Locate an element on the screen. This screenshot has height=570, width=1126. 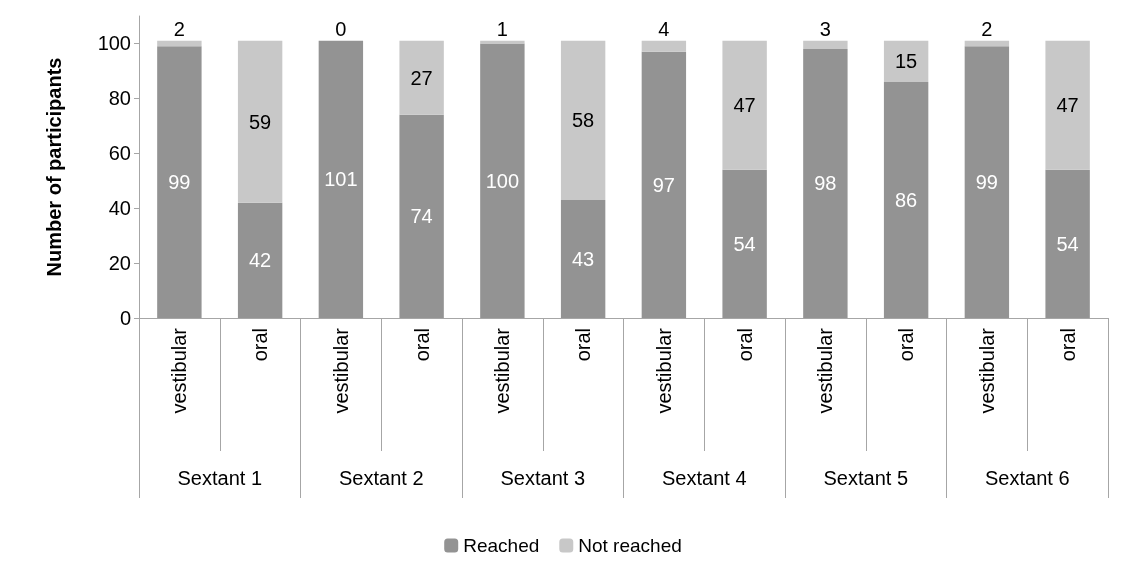
text: Sextant 3 is located at coordinates (543, 478).